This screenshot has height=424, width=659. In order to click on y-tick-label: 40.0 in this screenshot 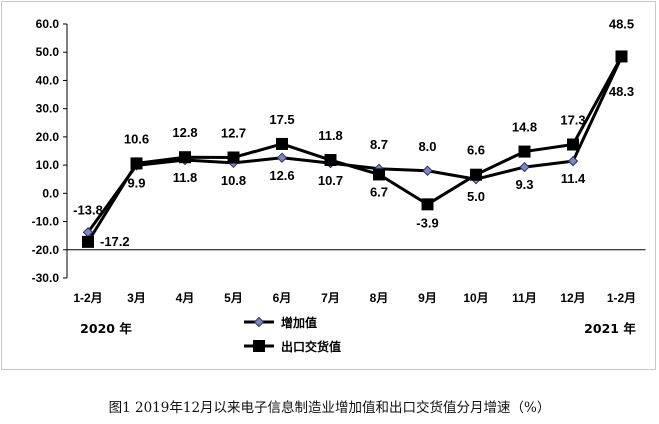, I will do `click(48, 80)`.